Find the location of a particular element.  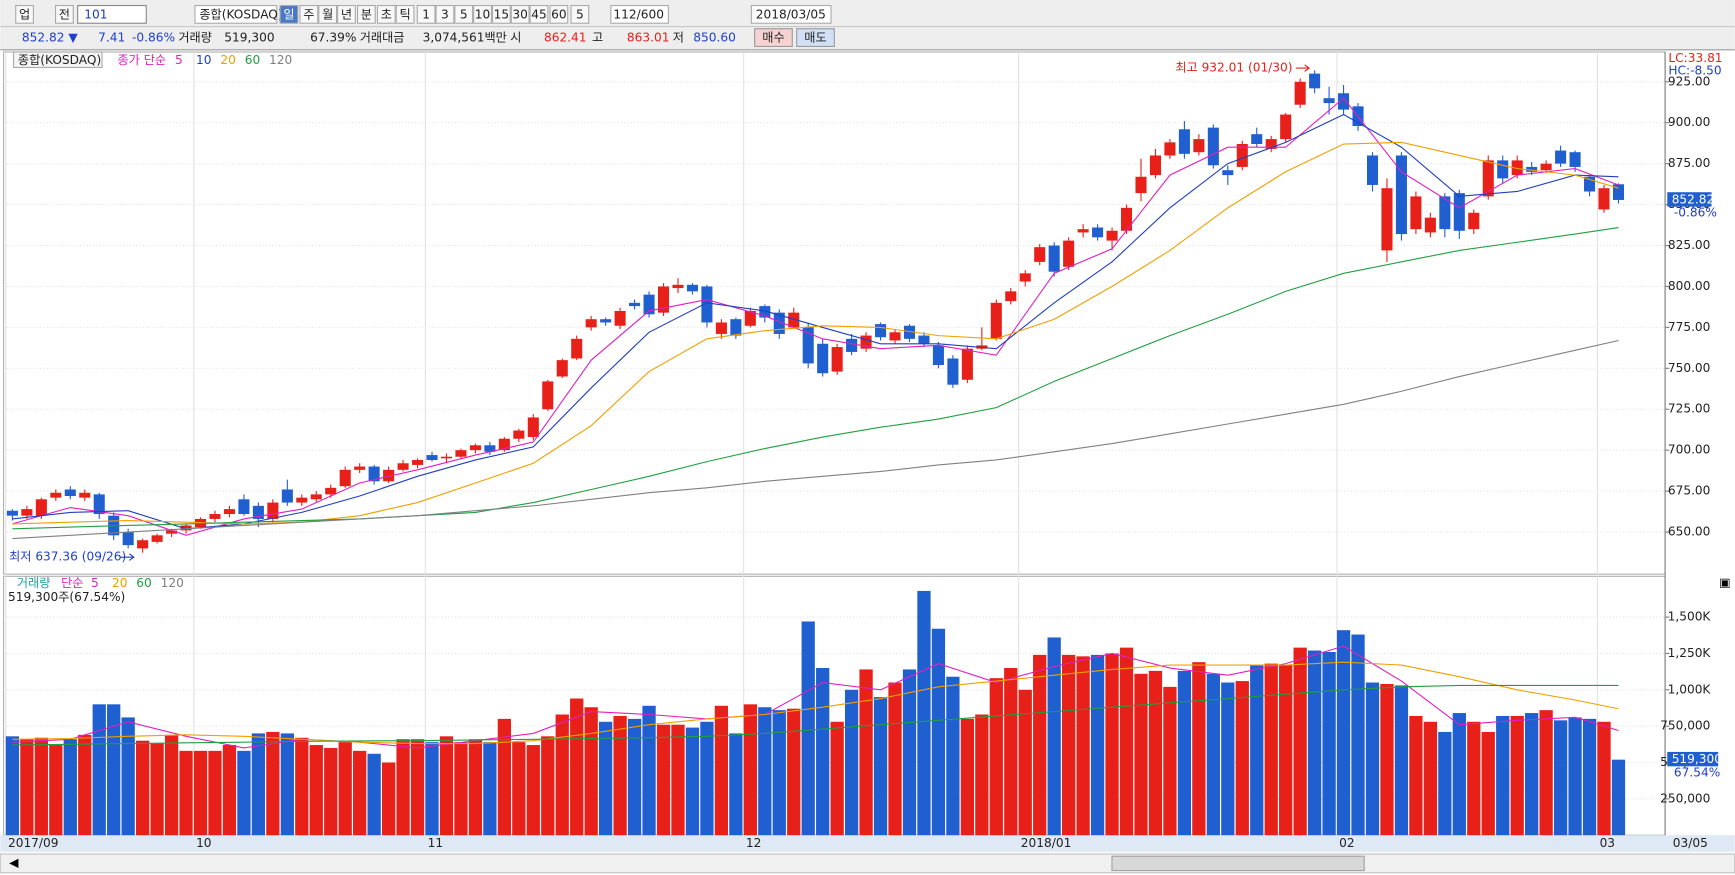

toolbar-item: 15 is located at coordinates (501, 14).